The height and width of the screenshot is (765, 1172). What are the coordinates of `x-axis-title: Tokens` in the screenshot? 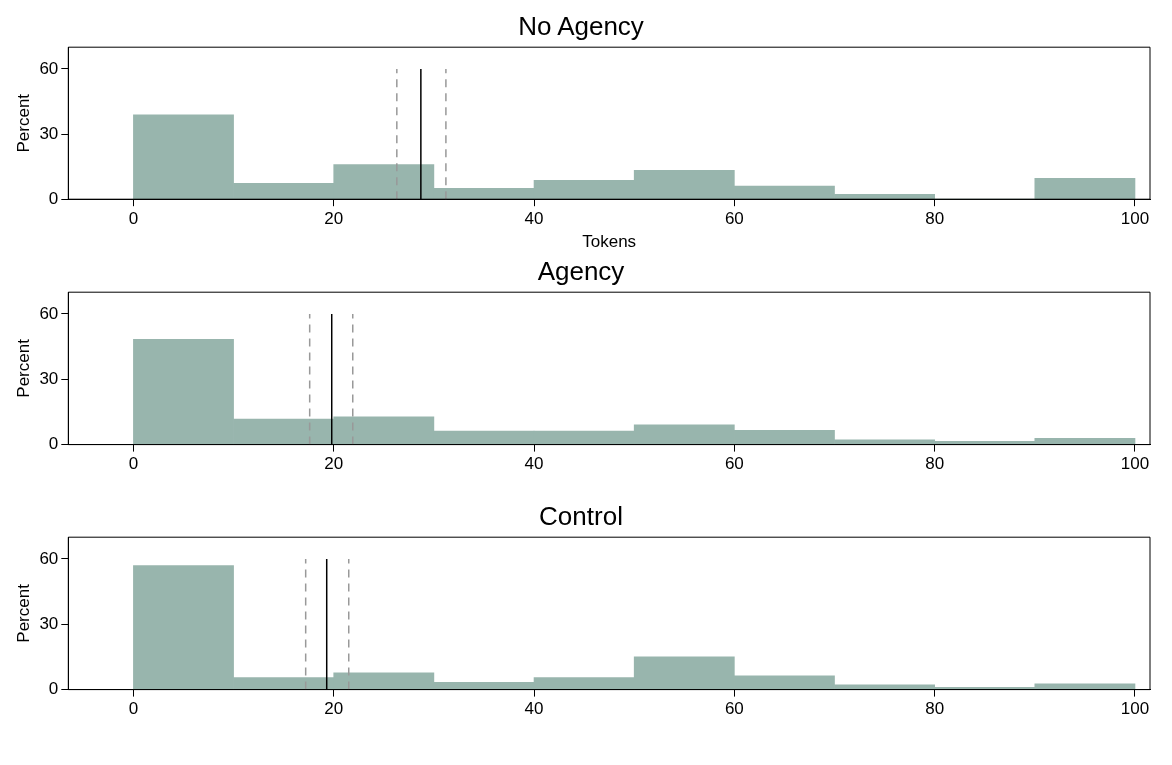 It's located at (609, 242).